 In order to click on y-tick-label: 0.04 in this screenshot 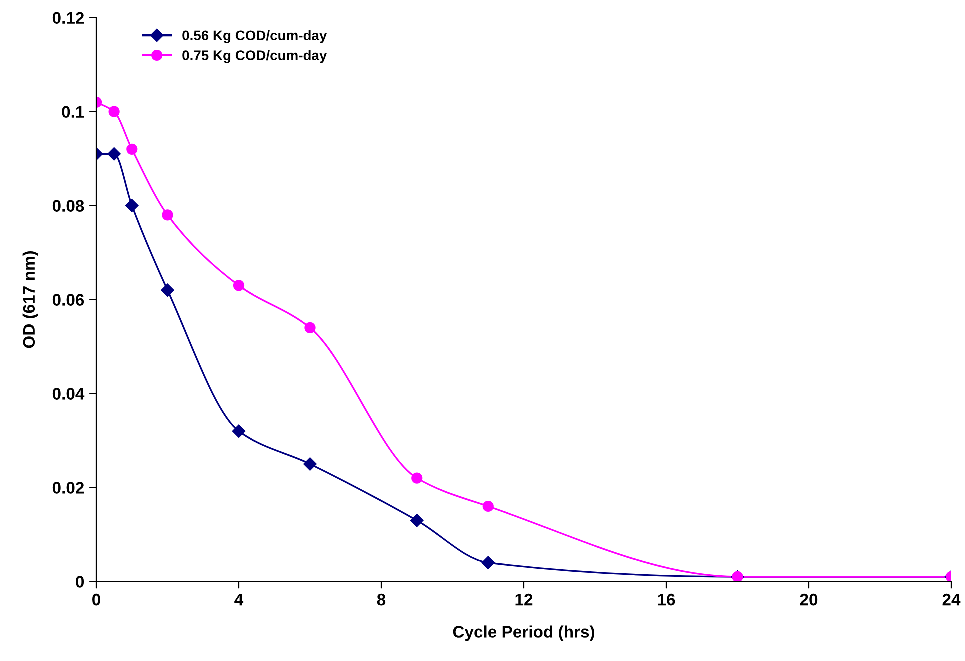, I will do `click(68, 394)`.